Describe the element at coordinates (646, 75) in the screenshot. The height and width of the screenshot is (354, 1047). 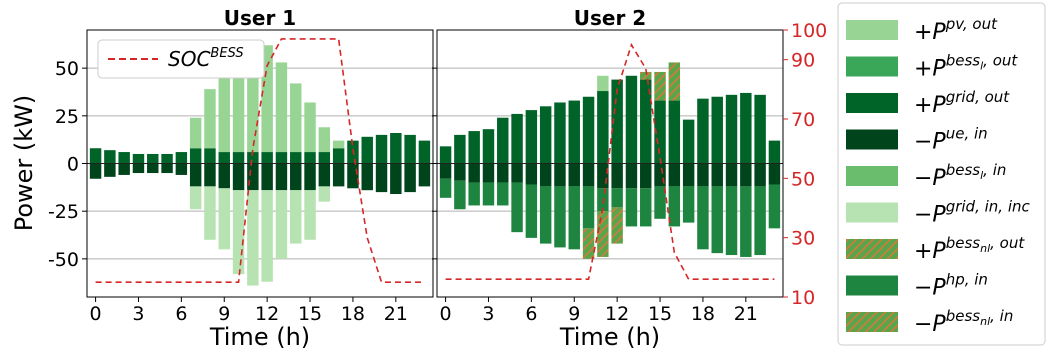
I see `bar-bessnl_out-h14` at that location.